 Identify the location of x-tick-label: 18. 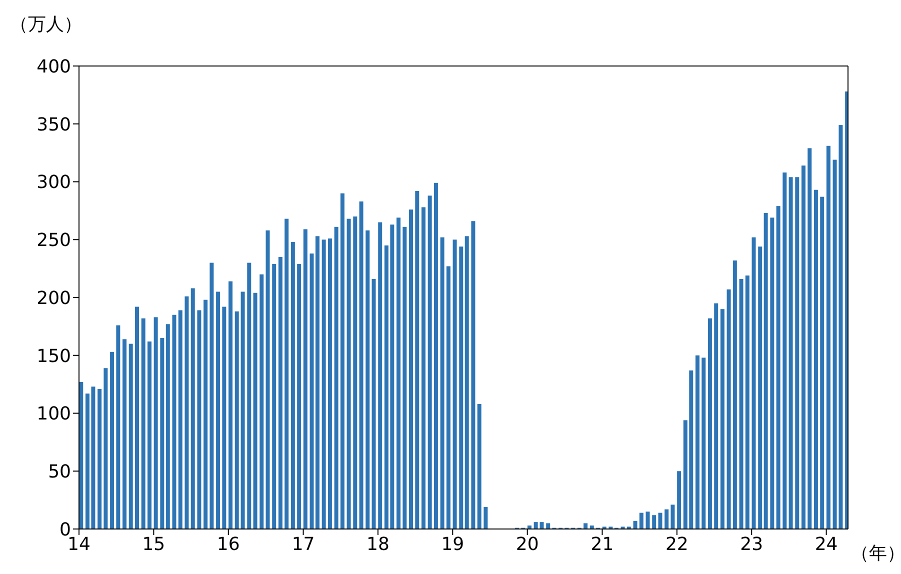
(378, 544).